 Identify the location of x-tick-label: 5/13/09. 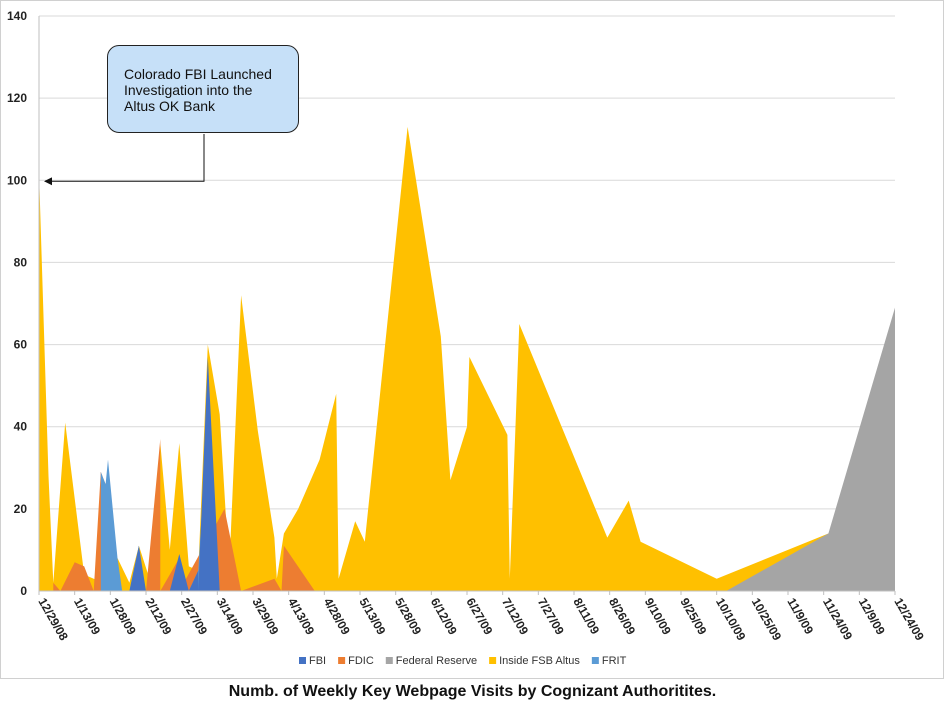
(372, 617).